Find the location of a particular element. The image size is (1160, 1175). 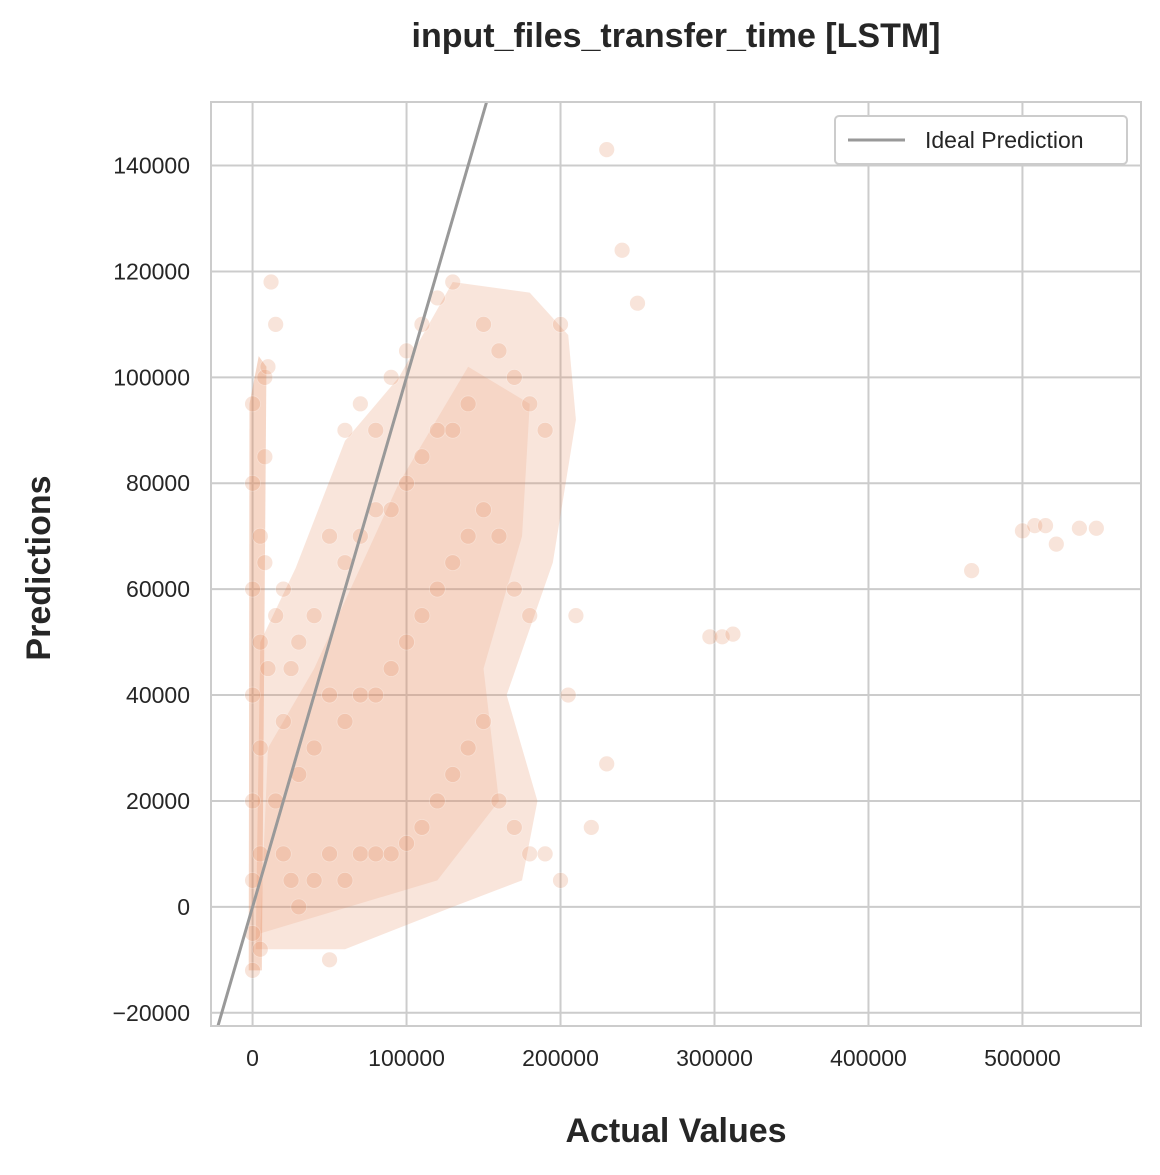

y-tick-label: 80000 is located at coordinates (158, 483).